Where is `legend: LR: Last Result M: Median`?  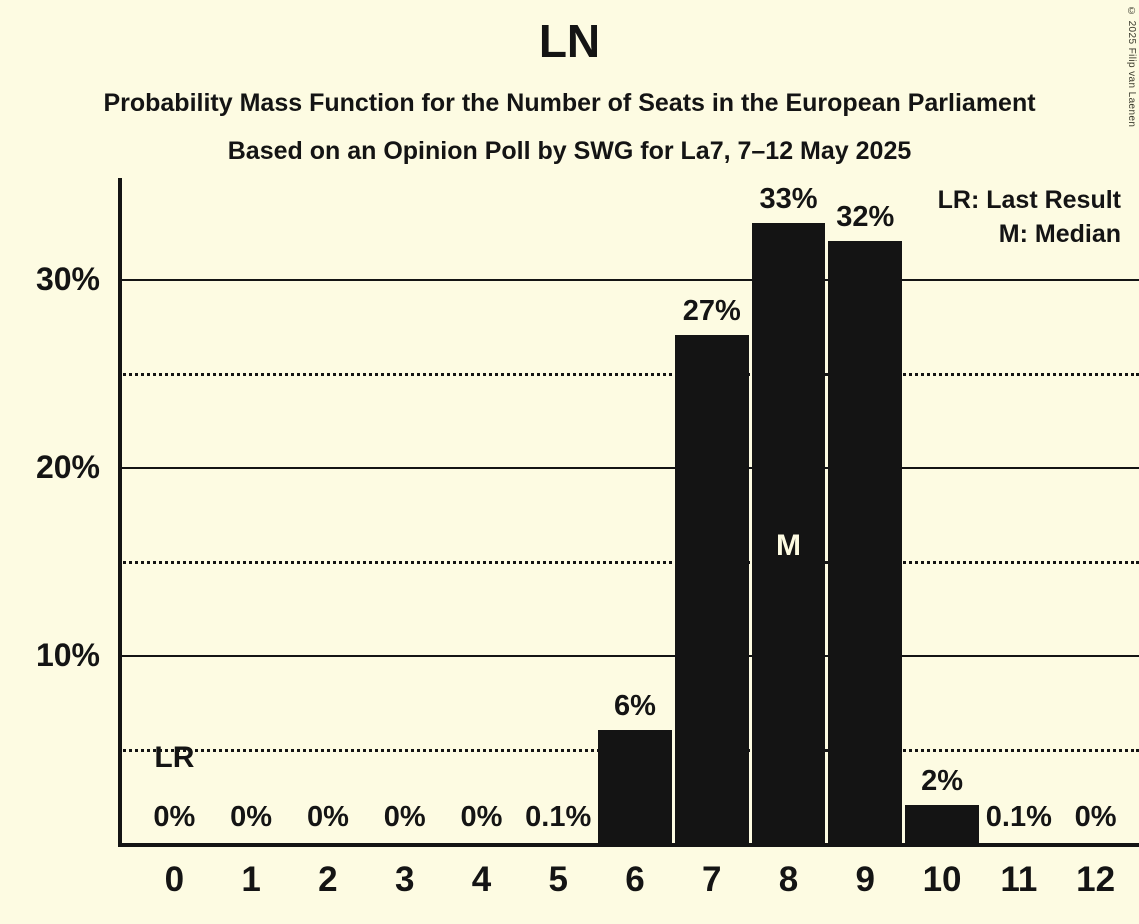 legend: LR: Last Result M: Median is located at coordinates (1029, 217).